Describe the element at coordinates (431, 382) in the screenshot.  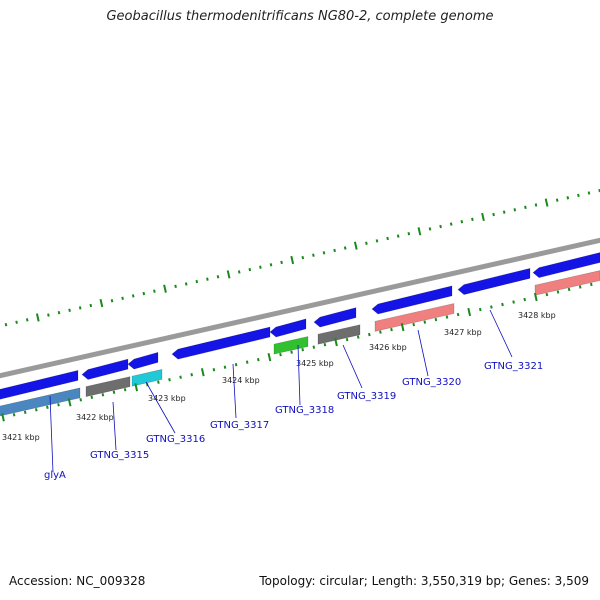
I see `gene-label: GTNG_3320` at that location.